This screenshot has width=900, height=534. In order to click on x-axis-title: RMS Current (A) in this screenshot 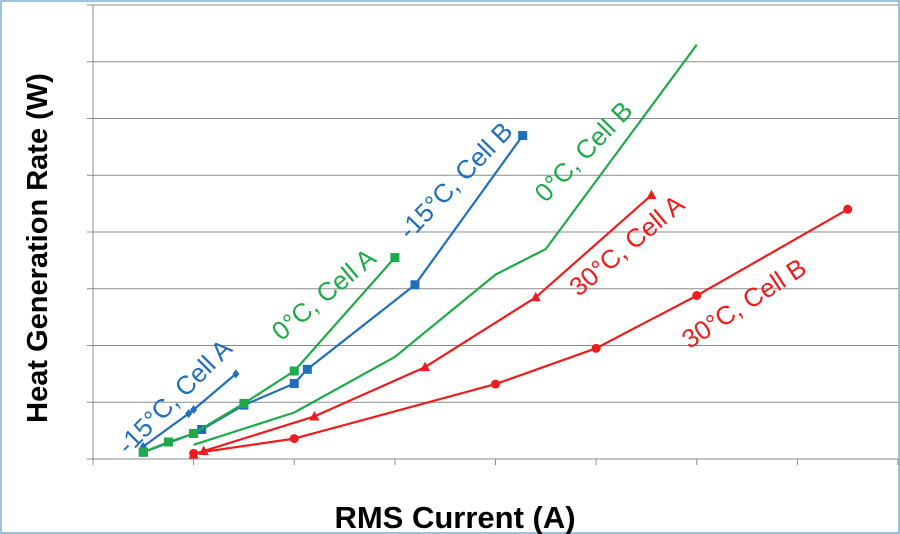, I will do `click(454, 517)`.